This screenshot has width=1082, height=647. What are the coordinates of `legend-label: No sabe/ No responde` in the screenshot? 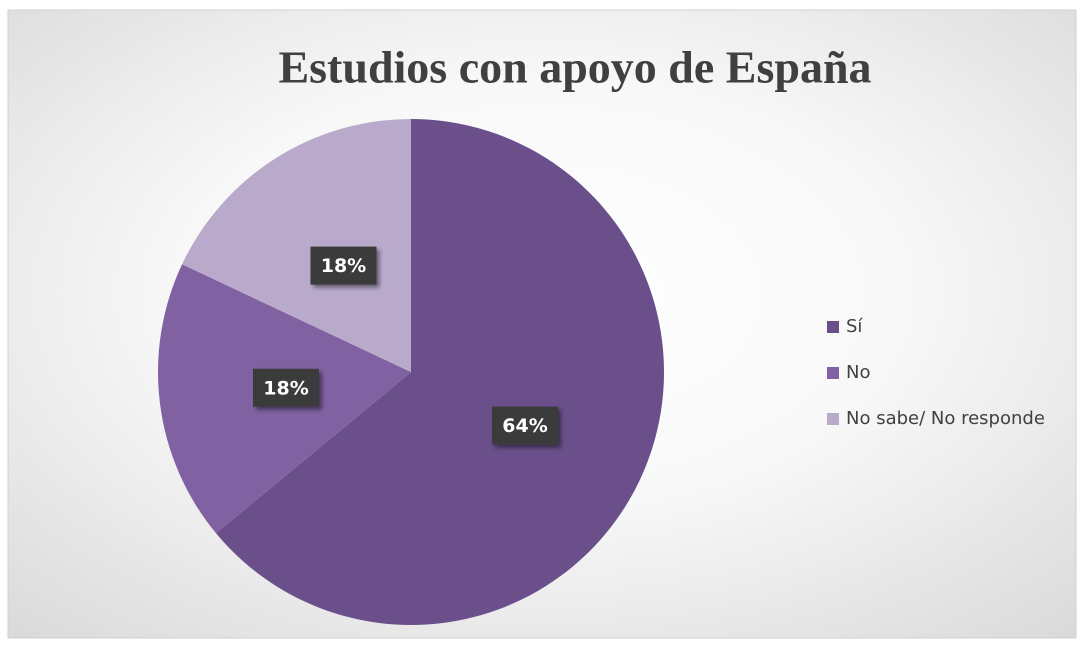 It's located at (945, 418).